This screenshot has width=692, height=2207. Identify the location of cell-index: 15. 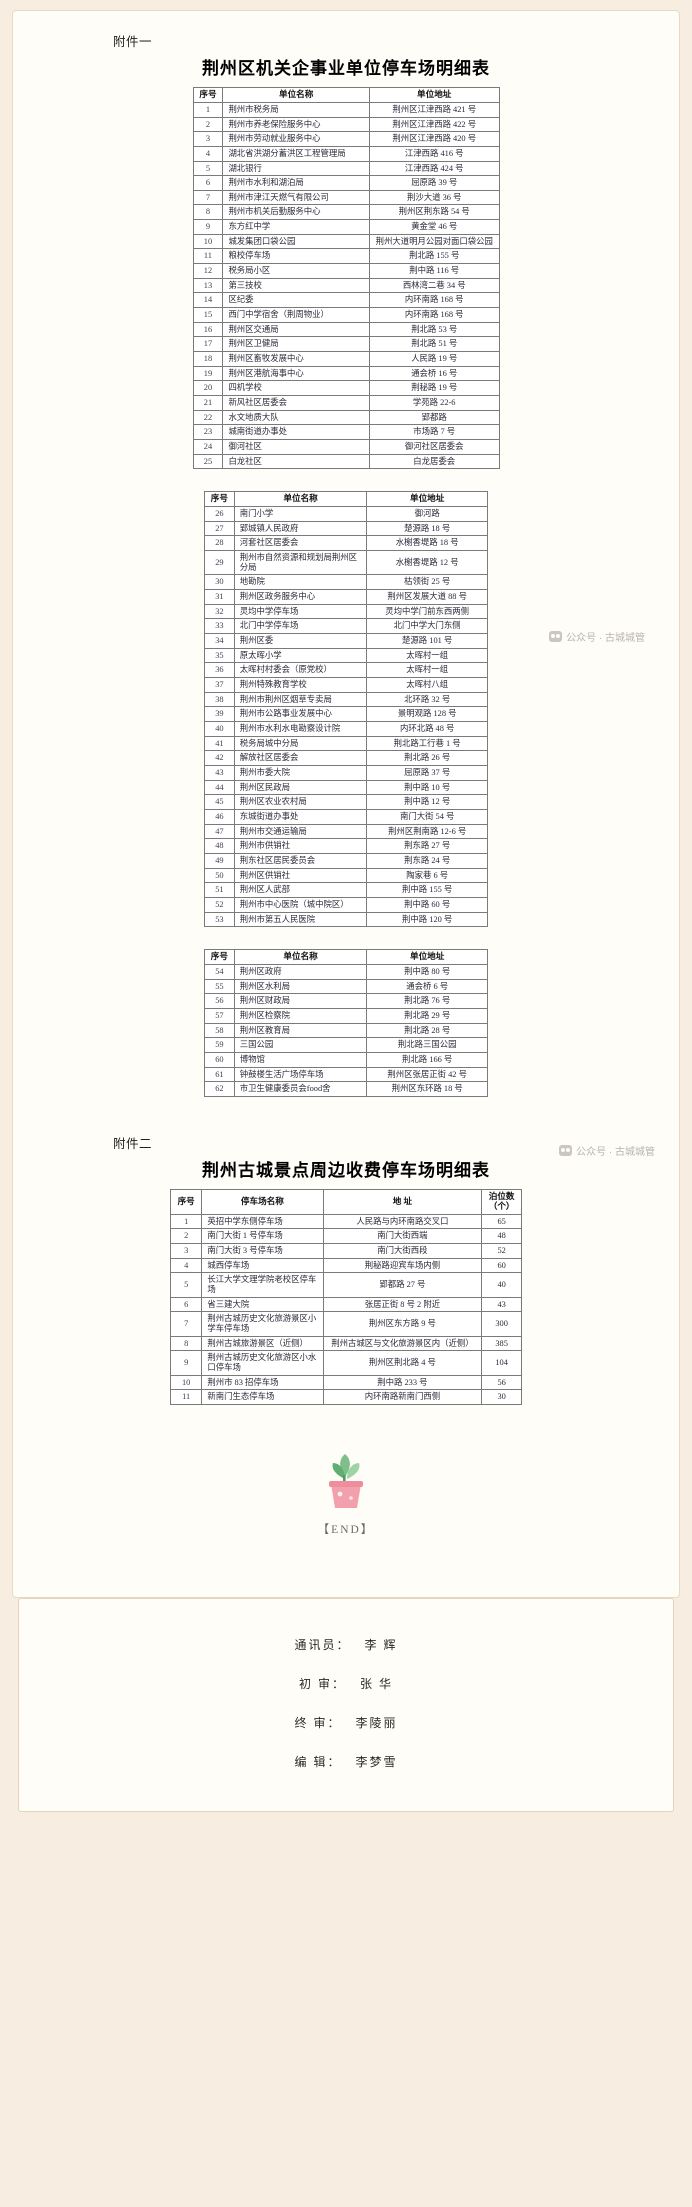
(208, 315).